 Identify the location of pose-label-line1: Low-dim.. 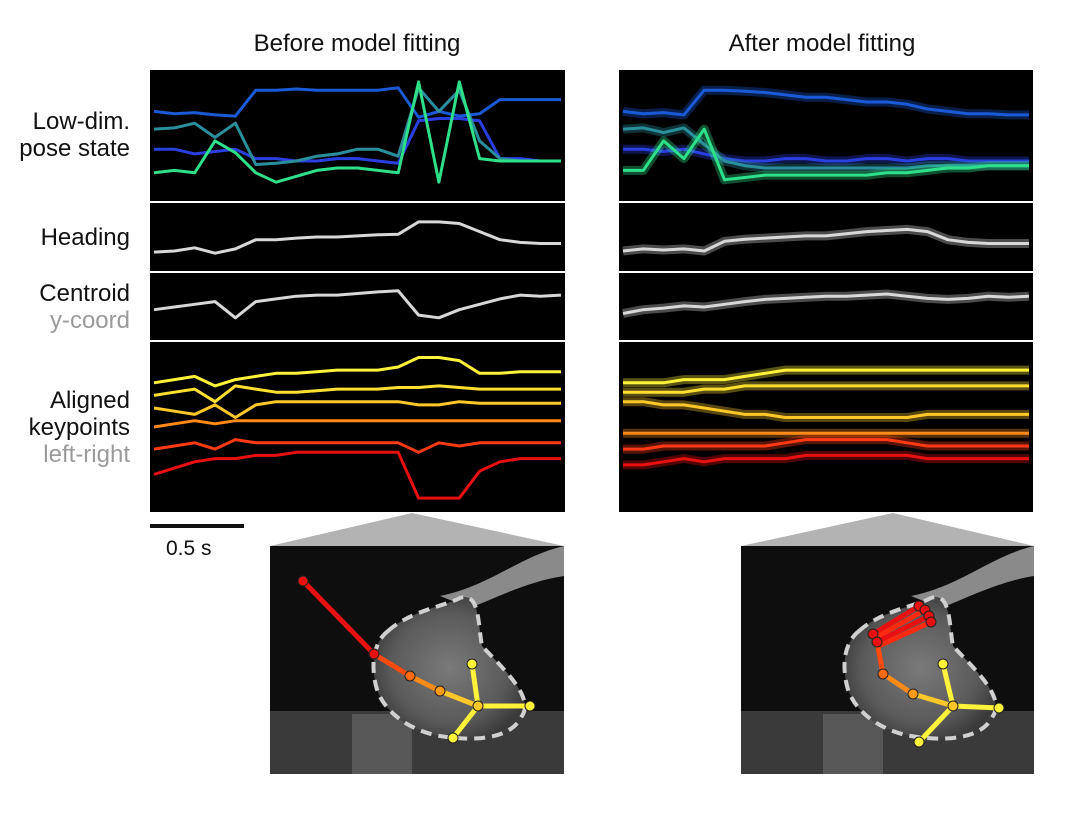
(81, 121).